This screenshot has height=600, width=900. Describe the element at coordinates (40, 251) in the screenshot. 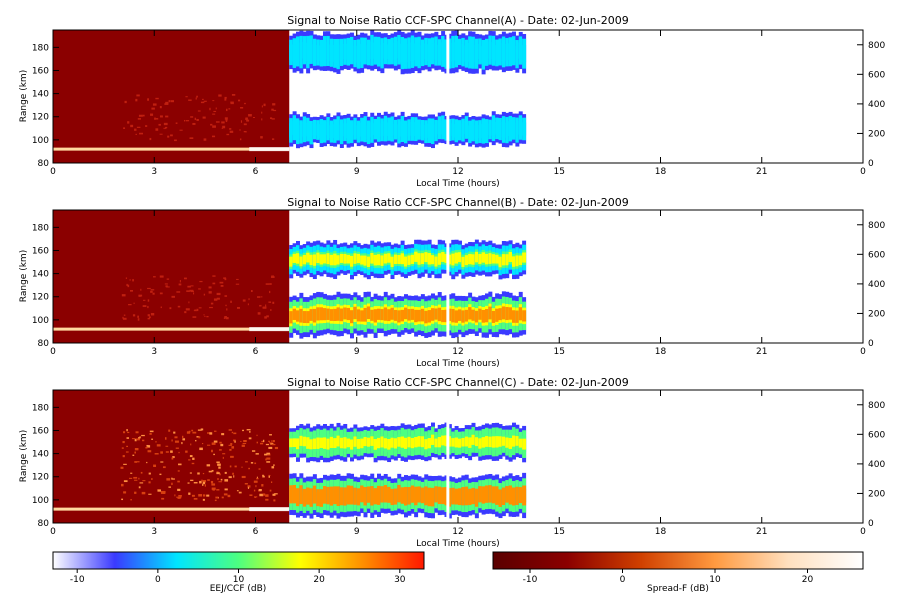

I see `panel-b-ytick-label: 160` at that location.